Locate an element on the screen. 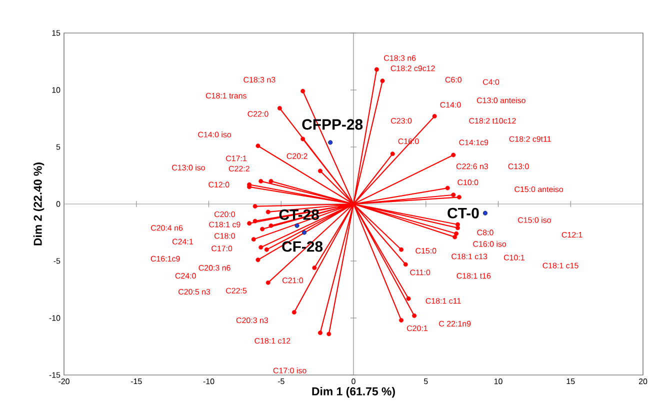  series-label: CT-0 is located at coordinates (463, 213).